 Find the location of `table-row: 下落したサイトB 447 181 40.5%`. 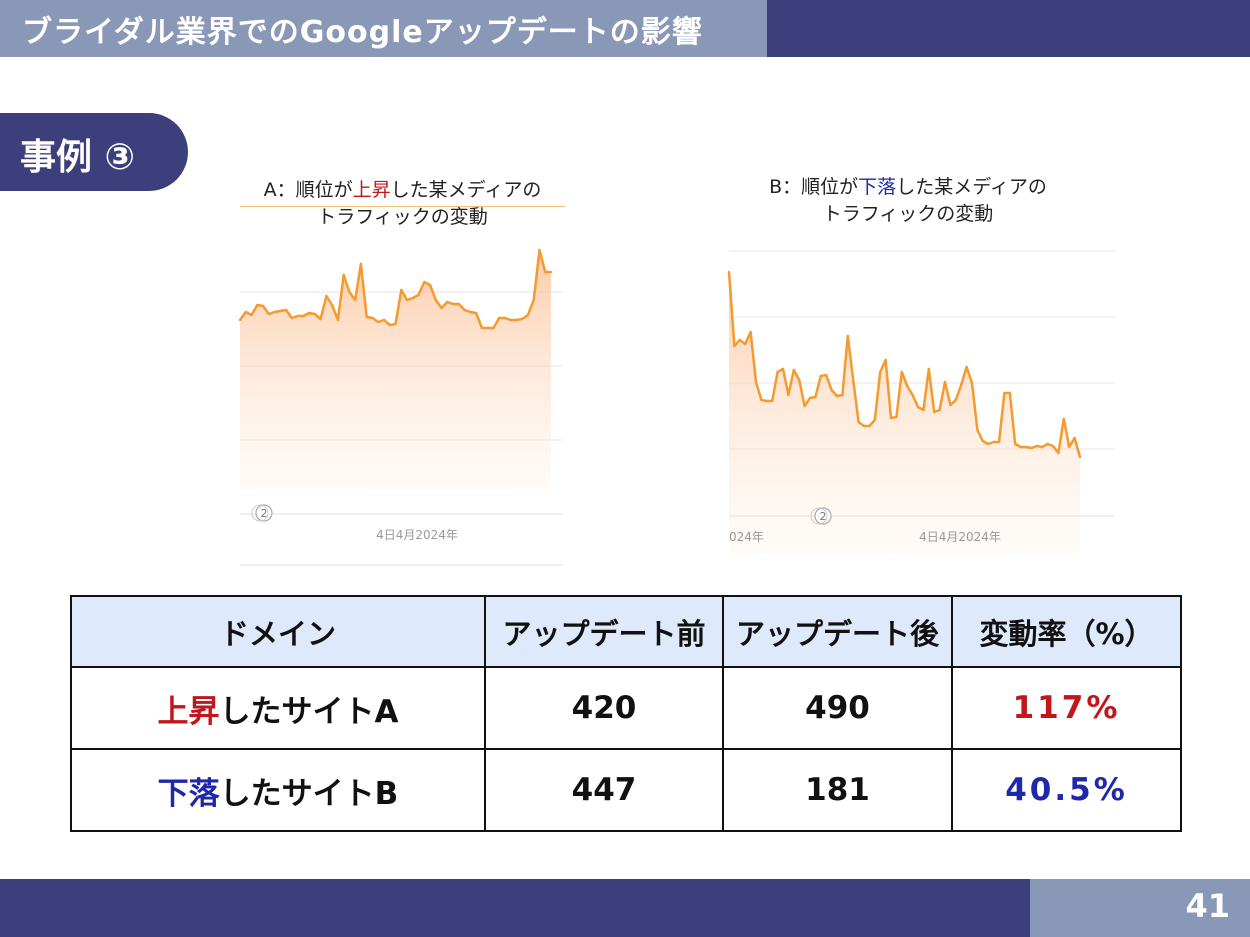

table-row: 下落したサイトB 447 181 40.5% is located at coordinates (626, 790).